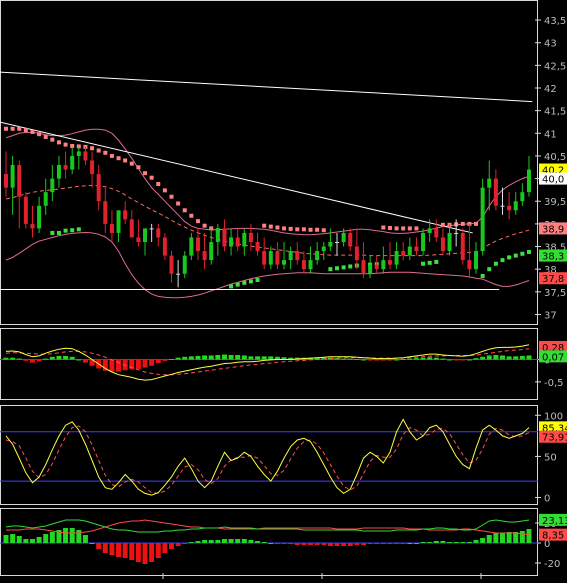 This screenshot has width=567, height=583. Describe the element at coordinates (267, 362) in the screenshot. I see `macd-signal-line` at that location.